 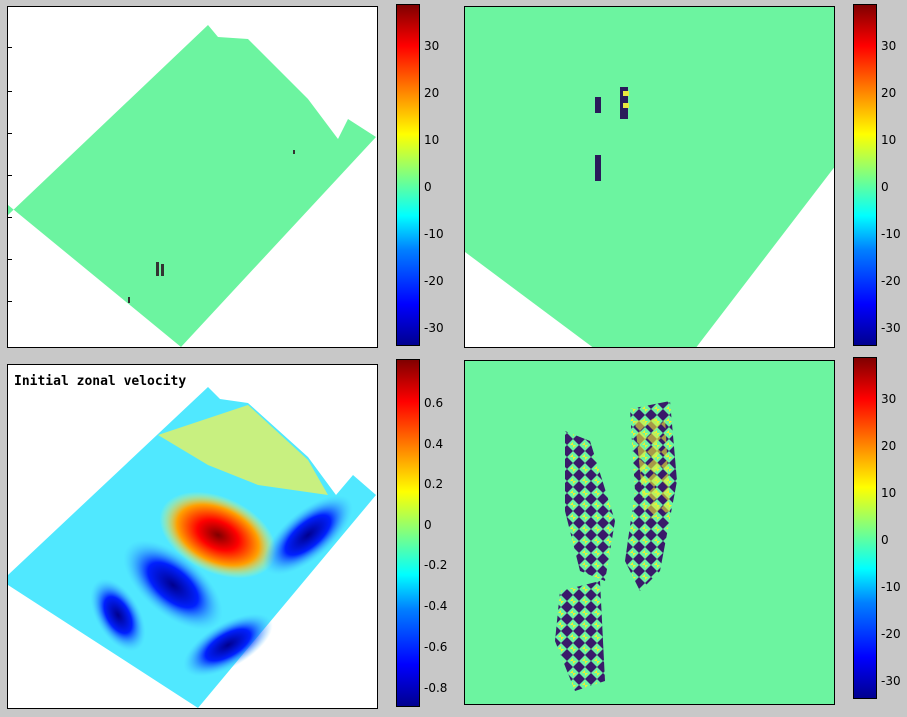 I want to click on colorbar-top-right, so click(x=865, y=175).